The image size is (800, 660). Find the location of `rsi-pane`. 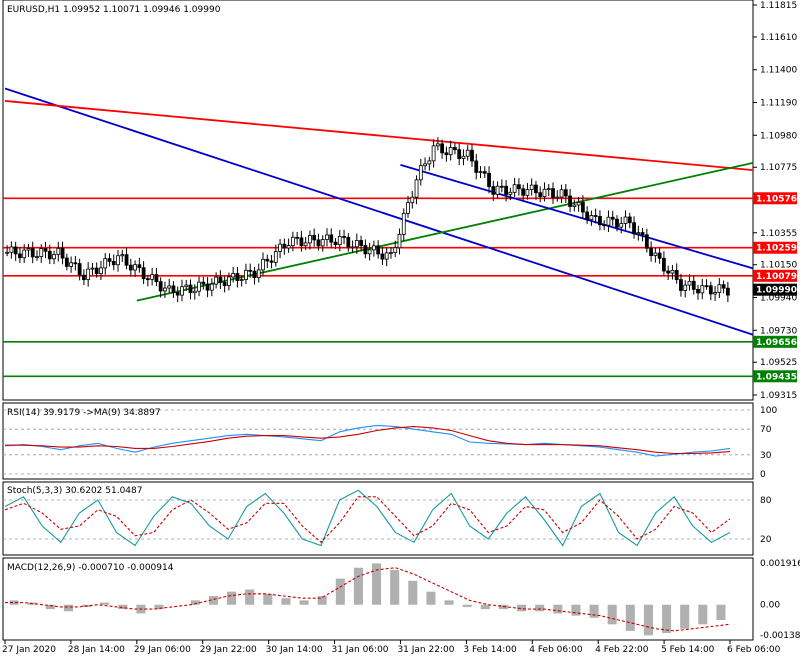

rsi-pane is located at coordinates (378, 441).